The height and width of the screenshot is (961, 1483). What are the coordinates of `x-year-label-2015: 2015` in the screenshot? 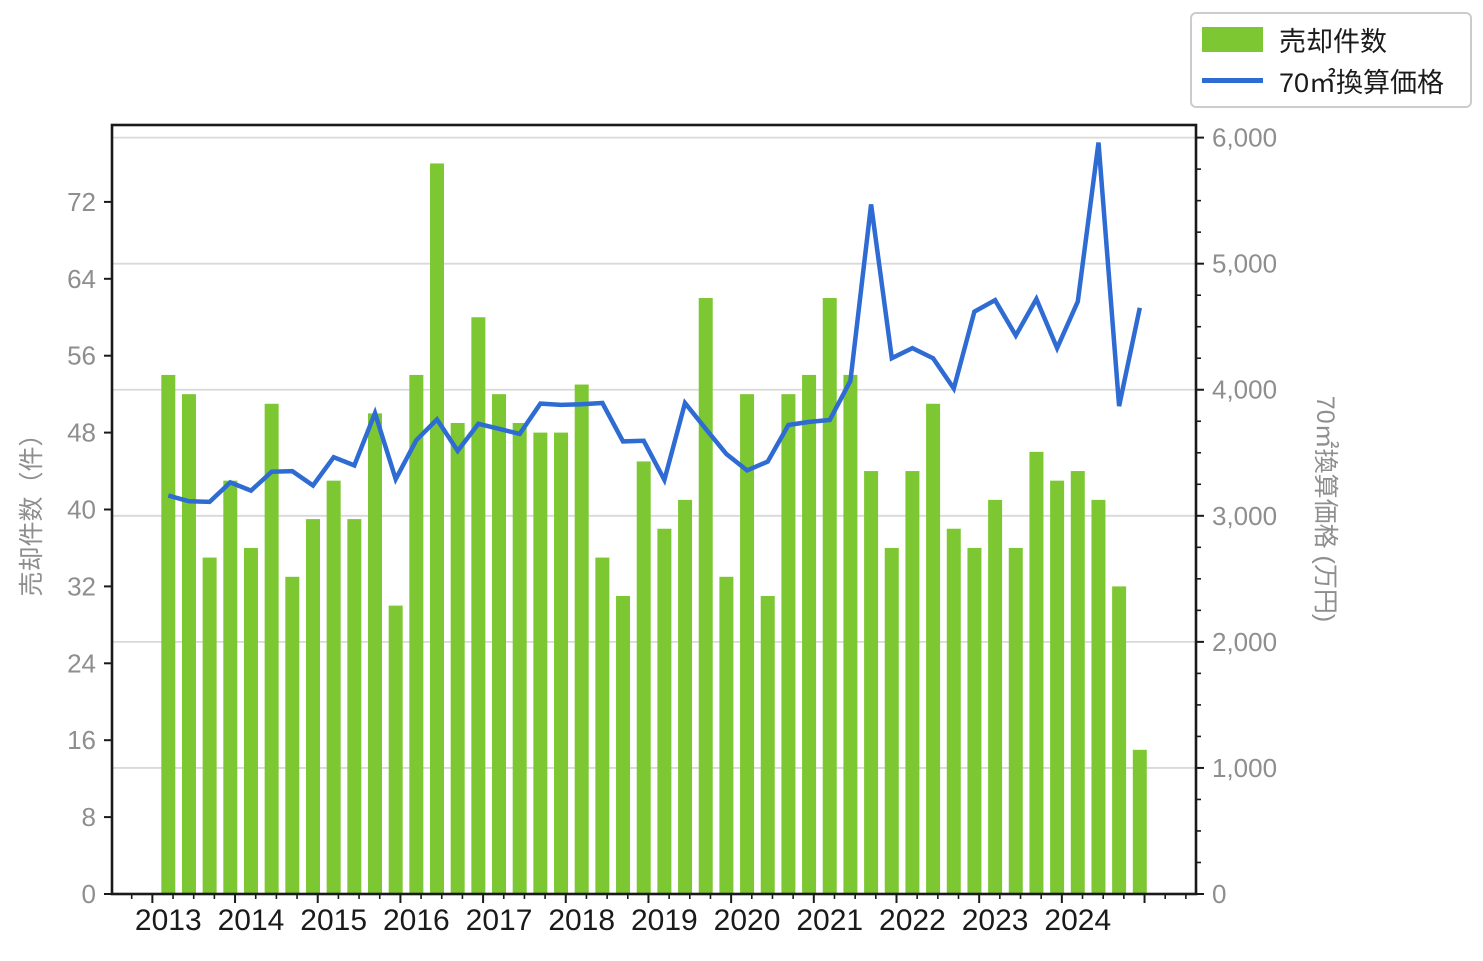 It's located at (333, 920).